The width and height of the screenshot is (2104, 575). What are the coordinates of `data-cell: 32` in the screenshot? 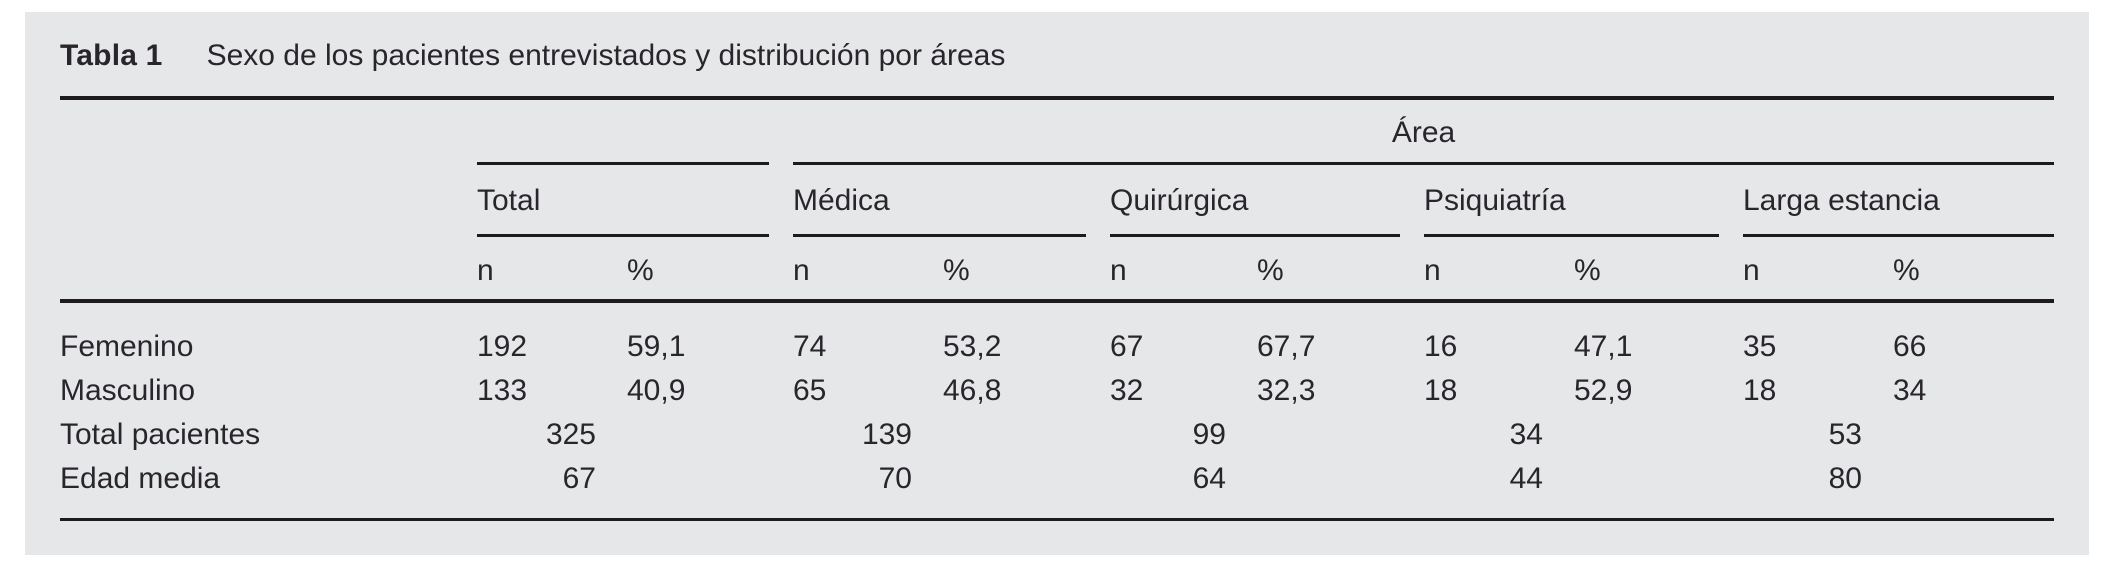 It's located at (1127, 390).